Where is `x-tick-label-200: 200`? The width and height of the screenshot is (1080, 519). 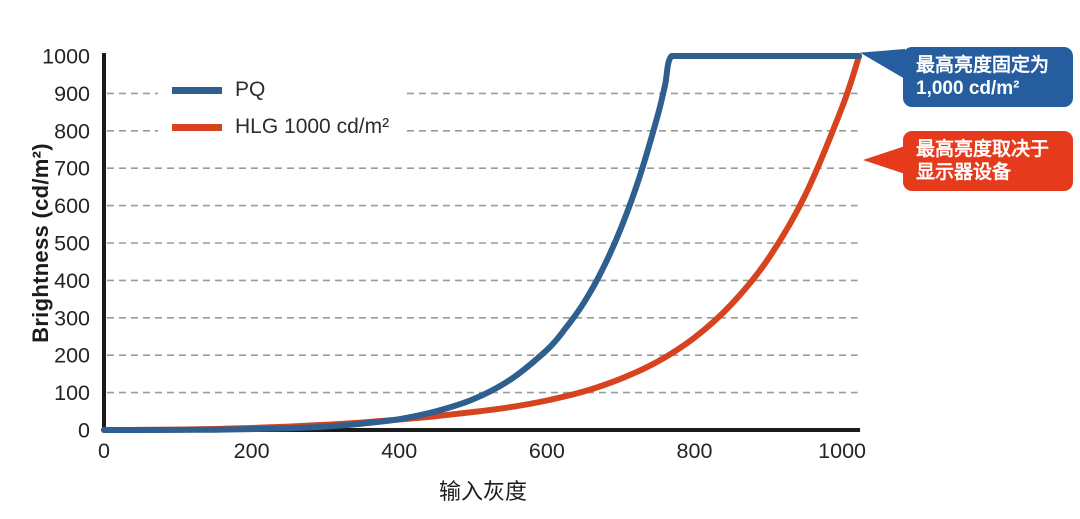
x-tick-label-200: 200 is located at coordinates (252, 451).